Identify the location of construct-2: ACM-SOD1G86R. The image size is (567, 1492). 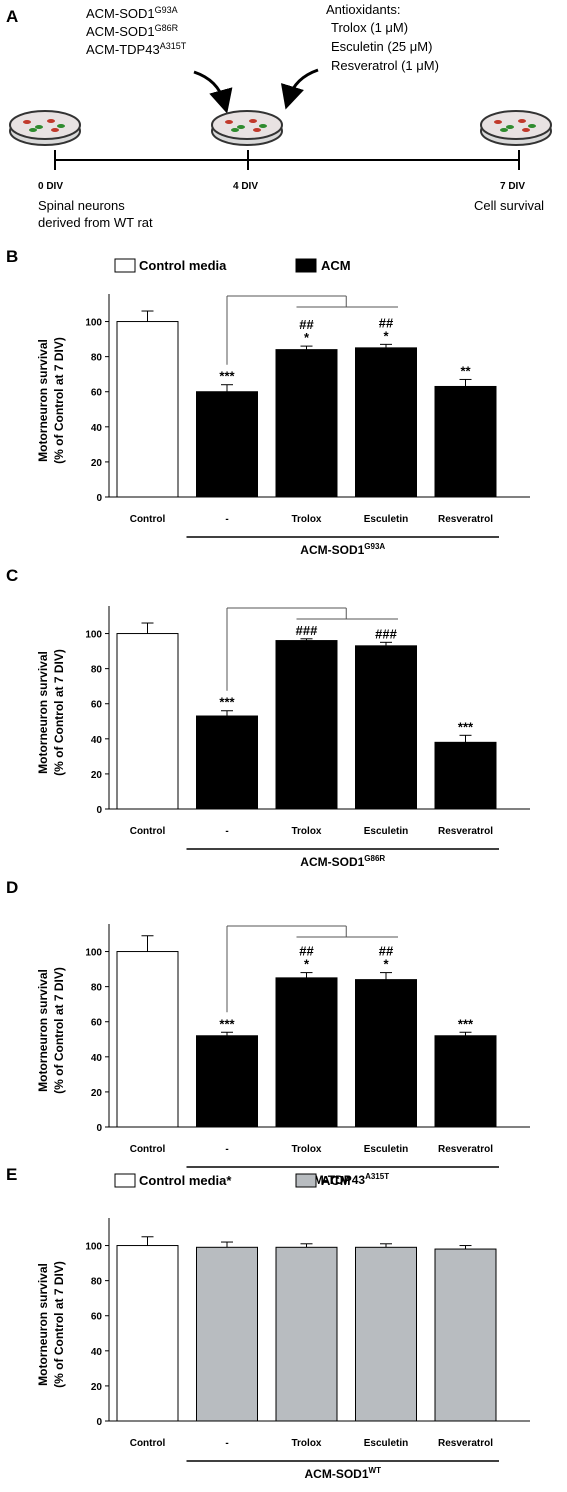
(132, 31).